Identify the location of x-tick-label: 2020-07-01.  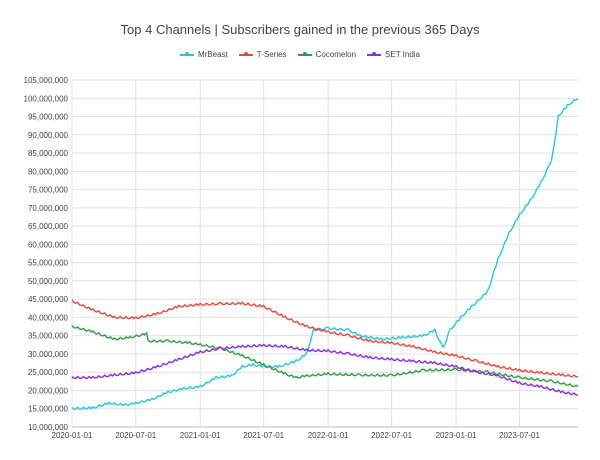
(135, 435).